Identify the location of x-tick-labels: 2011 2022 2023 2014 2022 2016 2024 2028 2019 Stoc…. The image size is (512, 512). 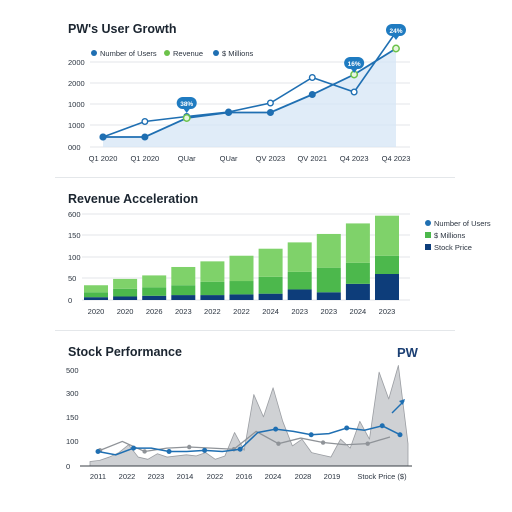
(248, 476).